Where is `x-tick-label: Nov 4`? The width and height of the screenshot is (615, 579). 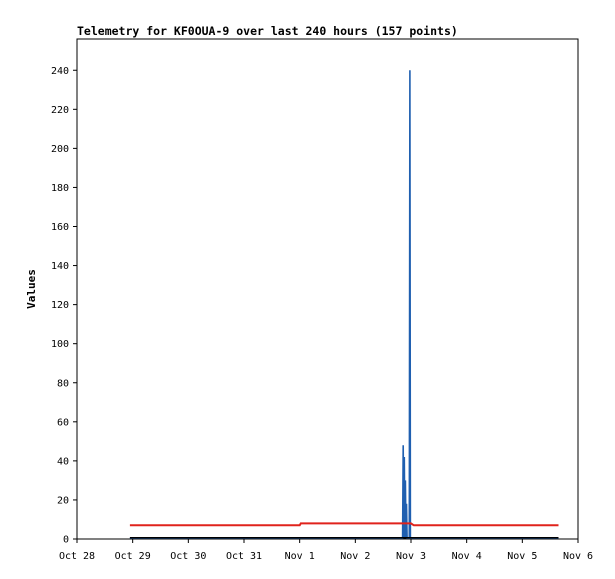 x-tick-label: Nov 4 is located at coordinates (467, 556).